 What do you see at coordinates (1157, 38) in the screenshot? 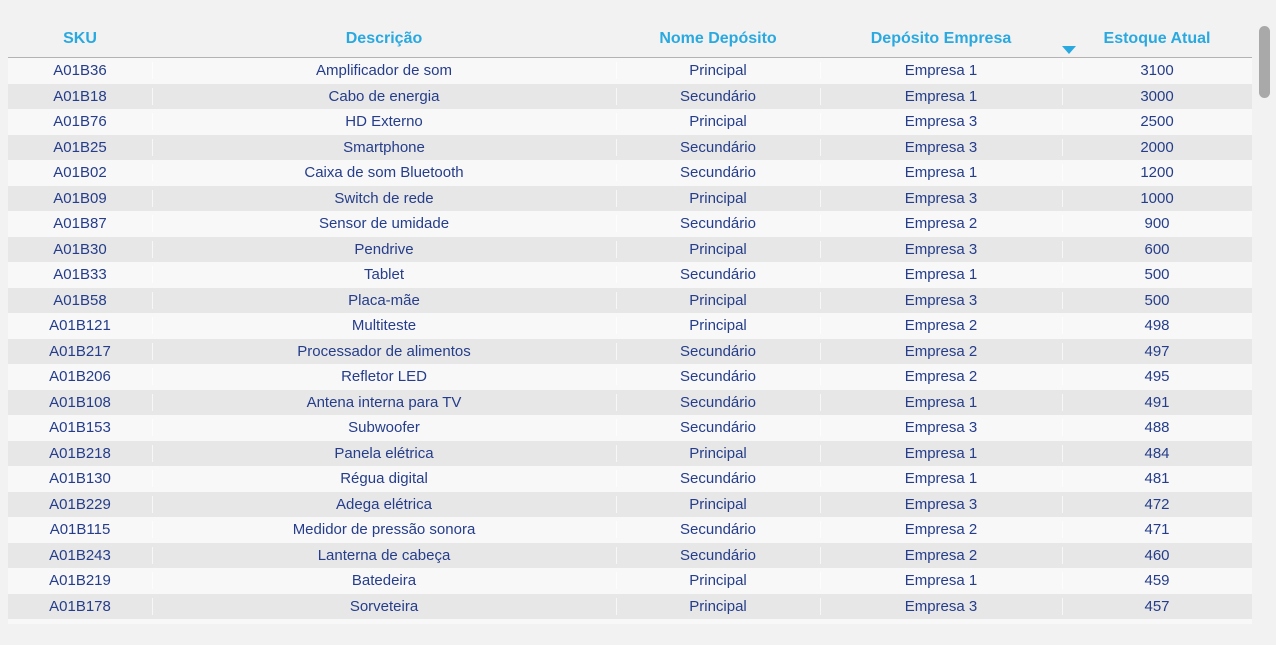
I see `column-header-estoque-atual: Estoque Atual` at bounding box center [1157, 38].